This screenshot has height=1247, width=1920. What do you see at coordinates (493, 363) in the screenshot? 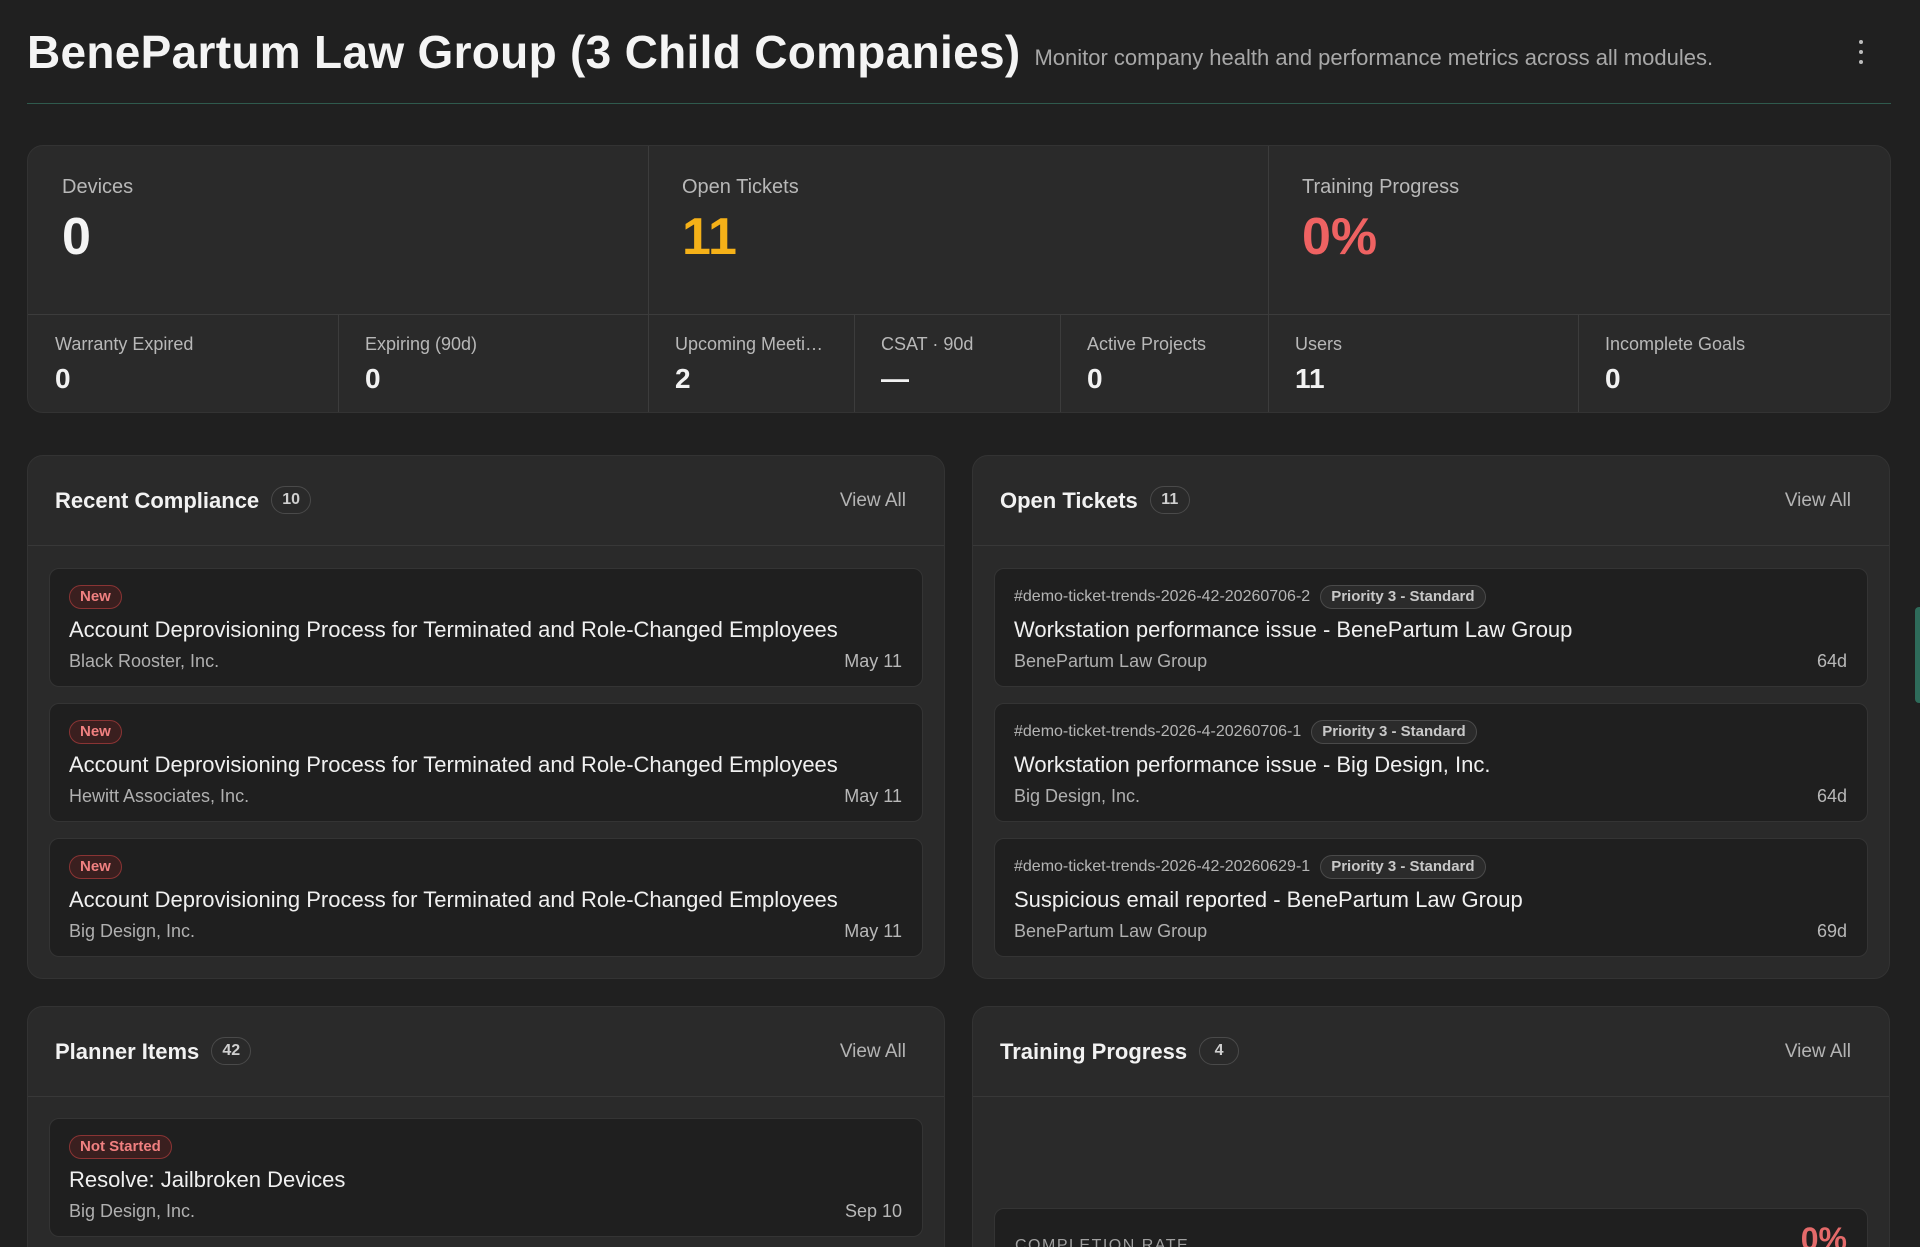
I see `stat-expiring-90d: Expiring (90d) 0` at bounding box center [493, 363].